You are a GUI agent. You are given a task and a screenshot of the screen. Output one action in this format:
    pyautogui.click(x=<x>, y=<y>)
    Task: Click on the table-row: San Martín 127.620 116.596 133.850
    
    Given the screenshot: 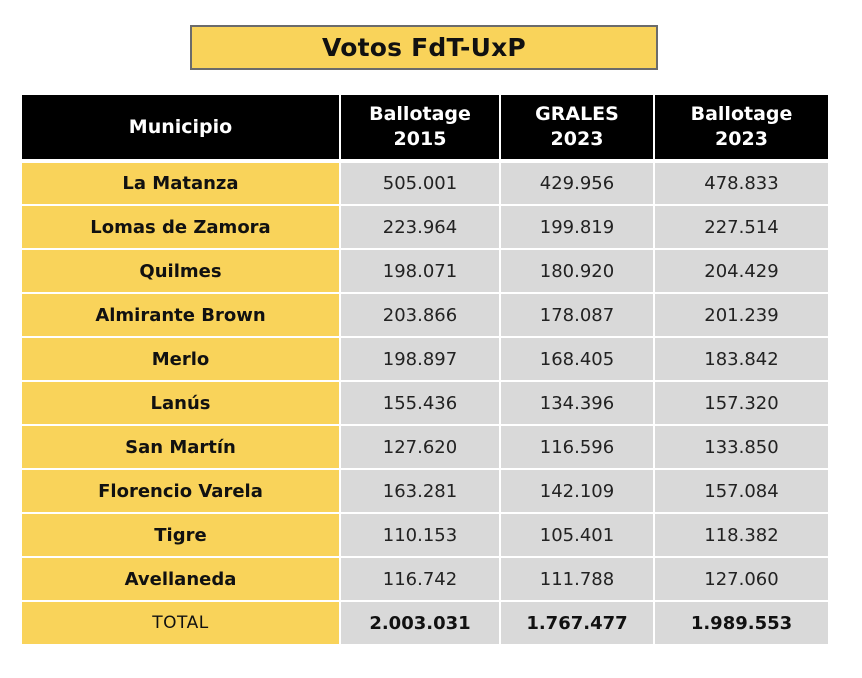 What is the action you would take?
    pyautogui.click(x=425, y=447)
    